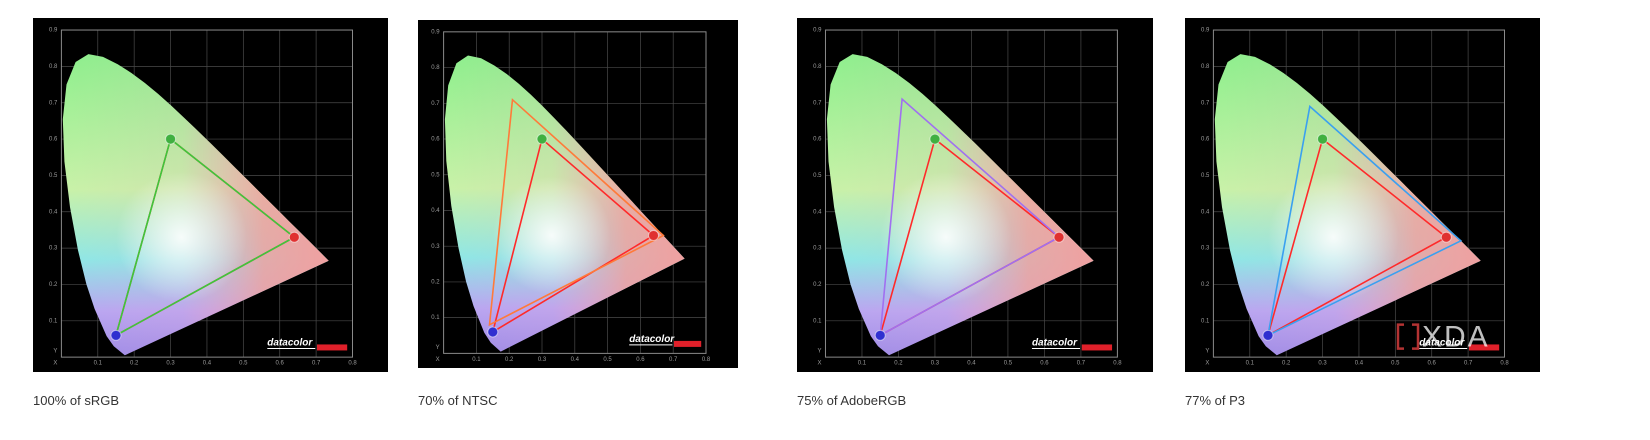 Image resolution: width=1650 pixels, height=440 pixels. I want to click on chart-caption: 77% of P3, so click(1215, 400).